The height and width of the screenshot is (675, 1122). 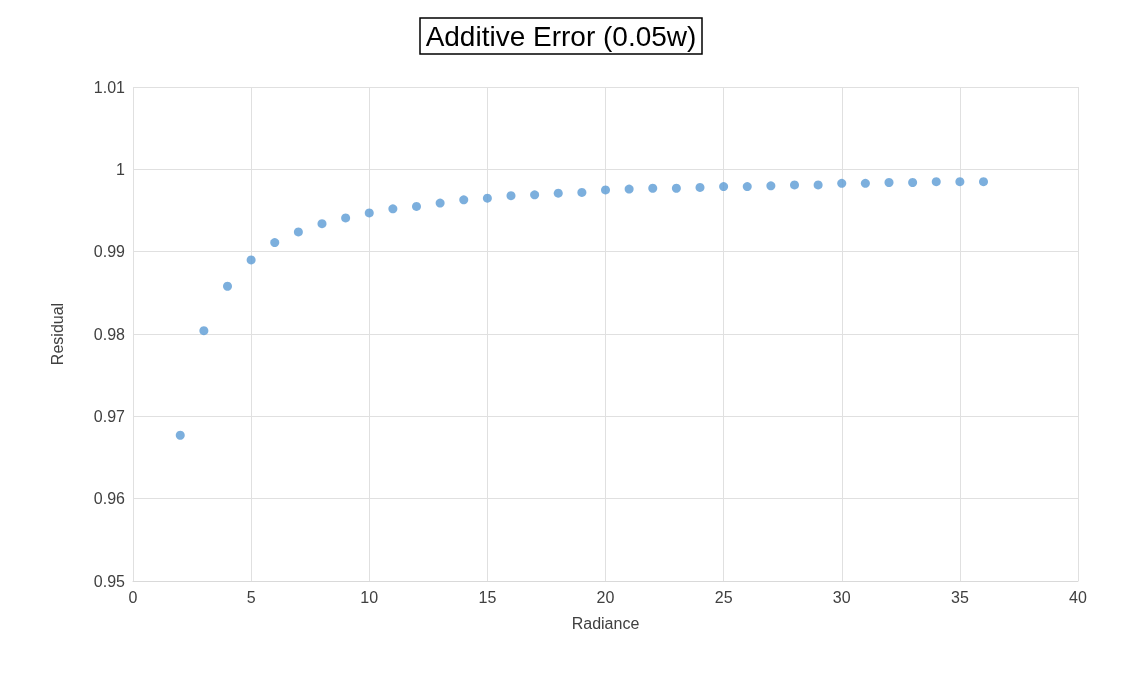 I want to click on y-tick-label: 1, so click(x=121, y=169).